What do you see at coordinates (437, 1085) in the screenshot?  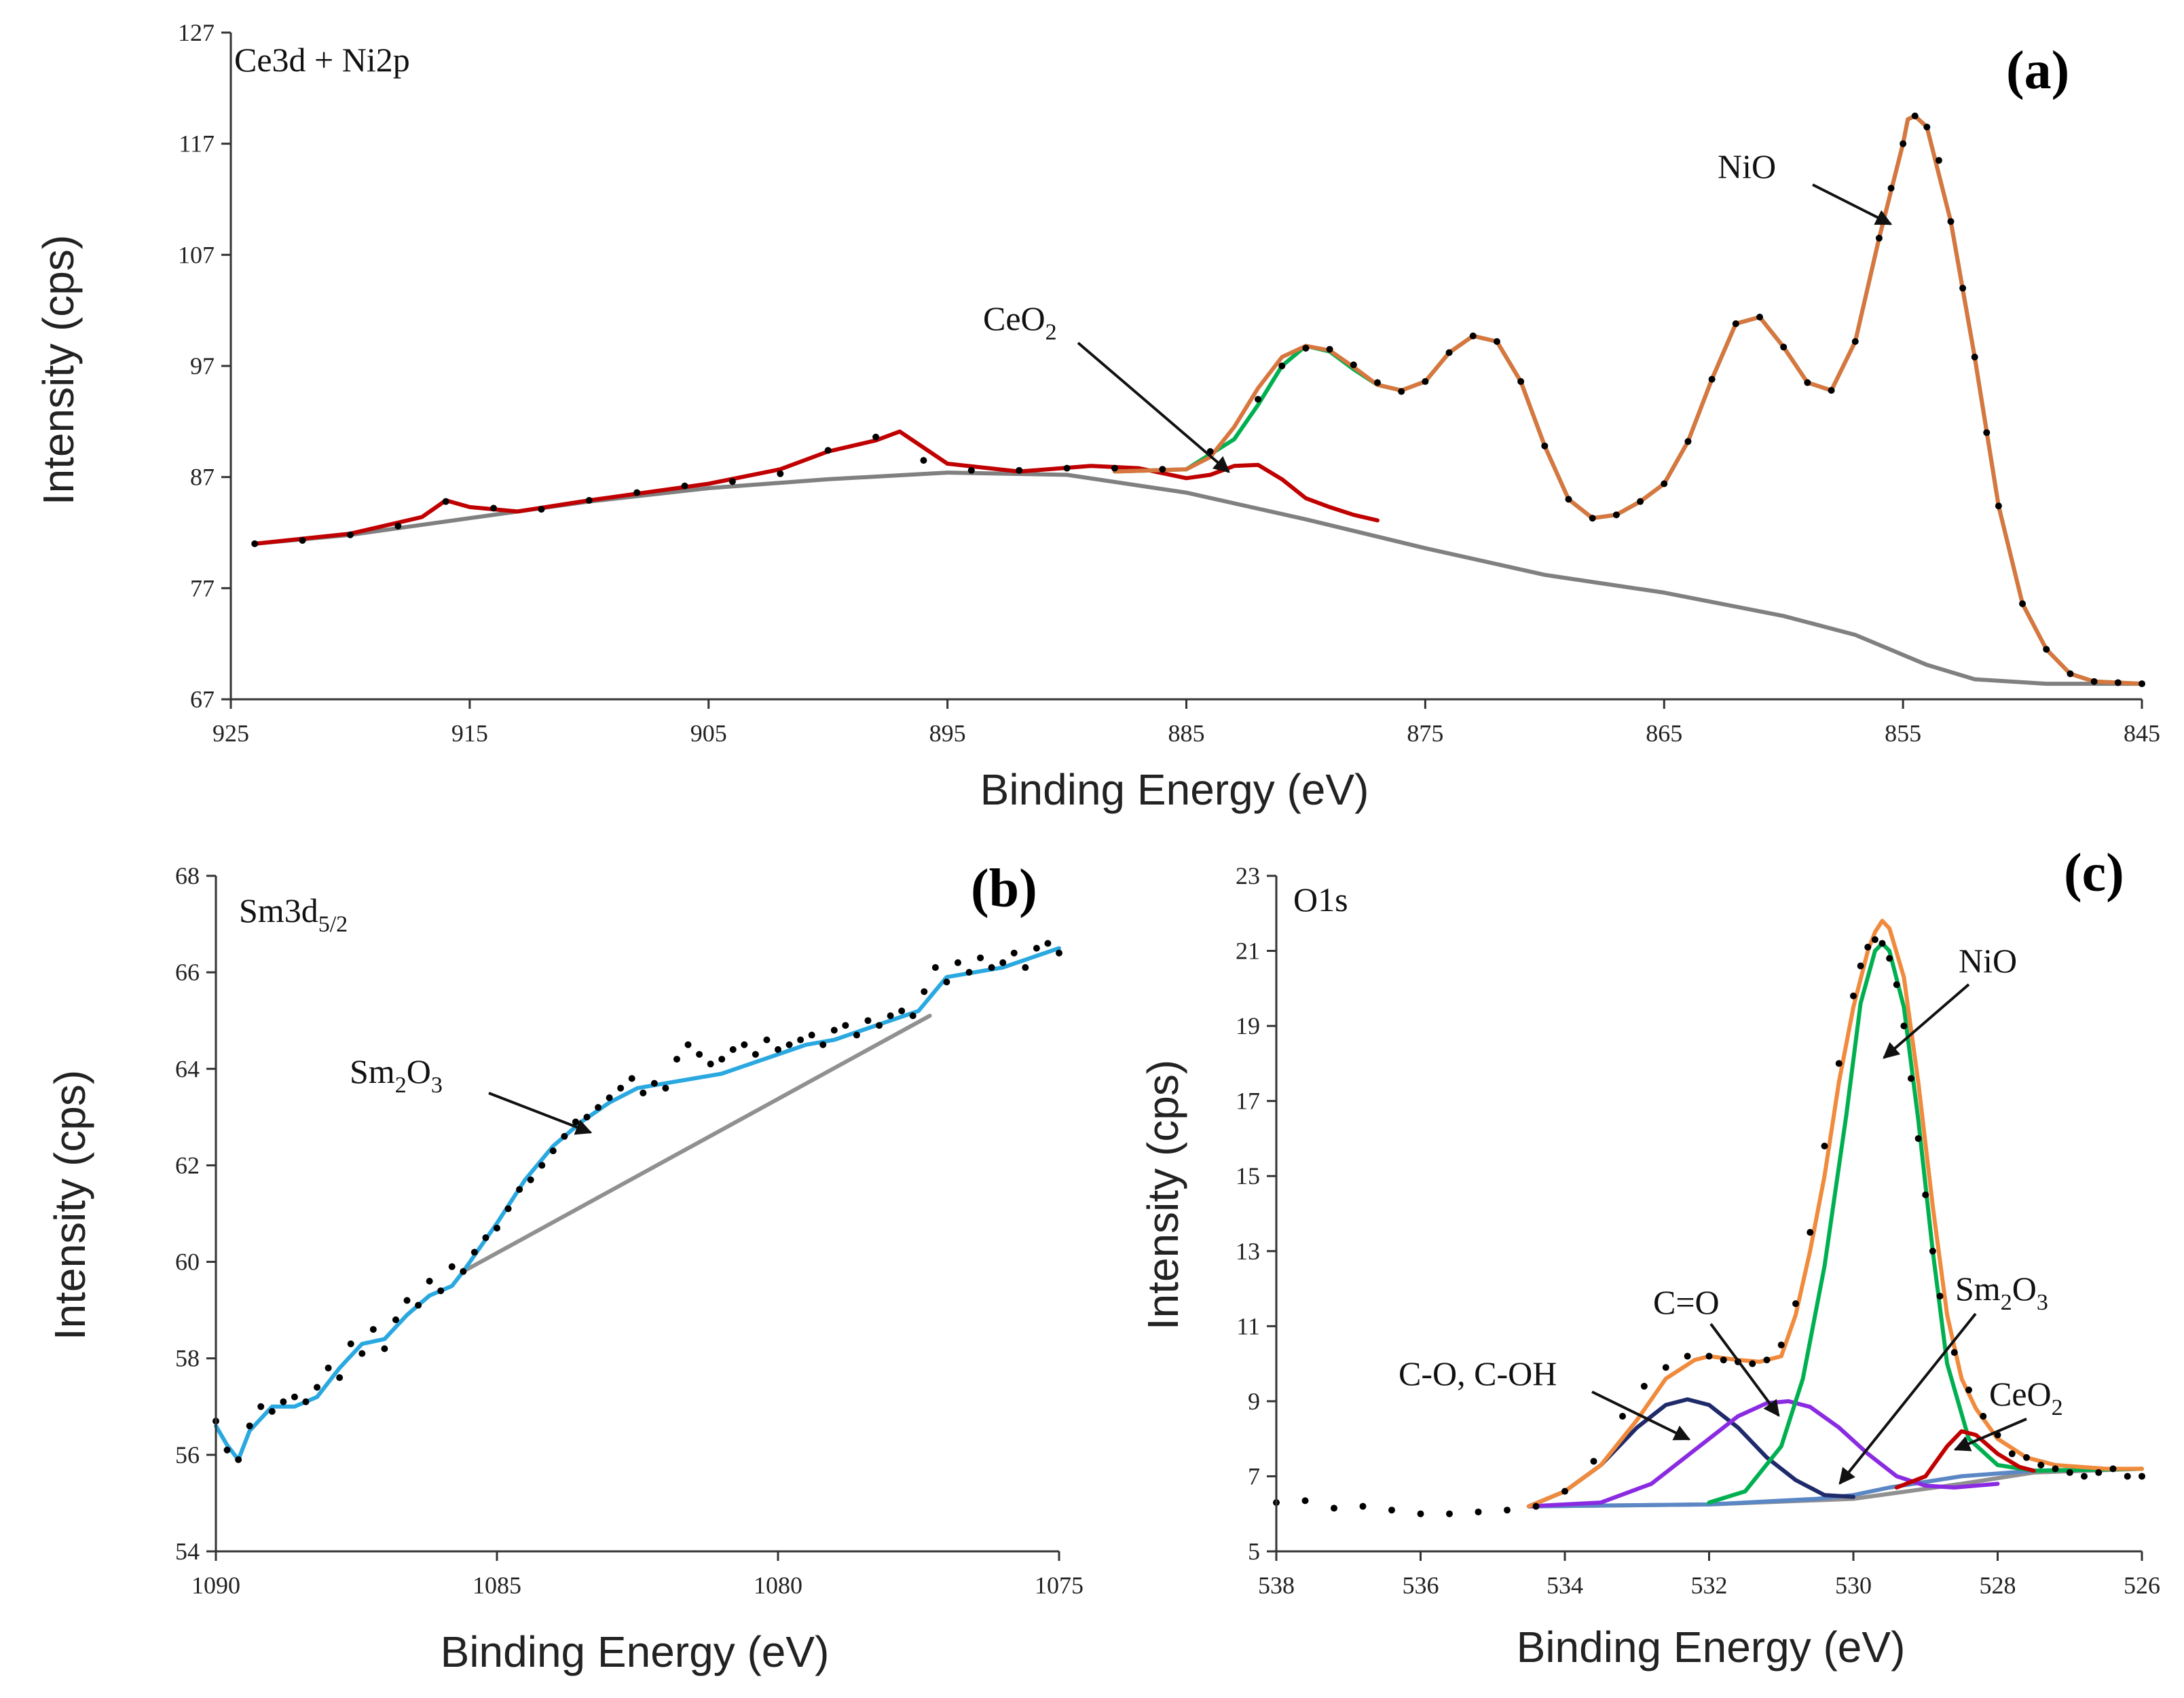 I see `panel-b-annotation-sm2o3-sub2: 3` at bounding box center [437, 1085].